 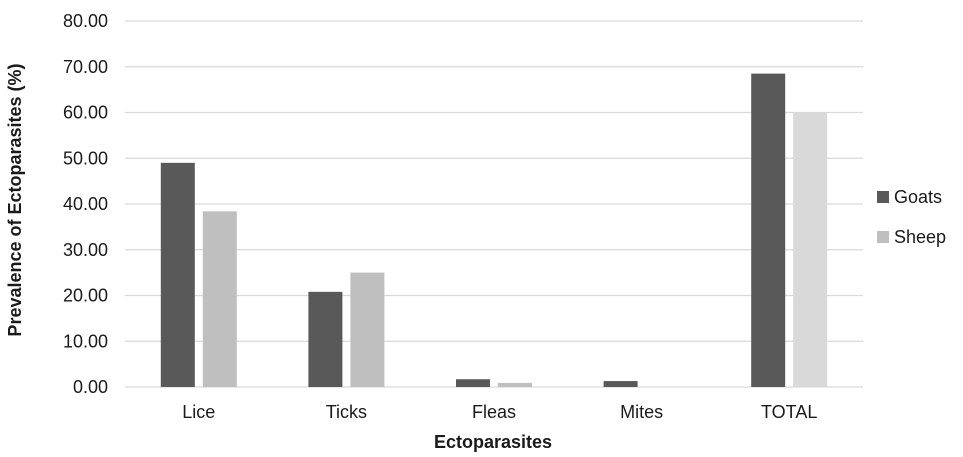 I want to click on legend-swatch-goats, so click(x=883, y=197).